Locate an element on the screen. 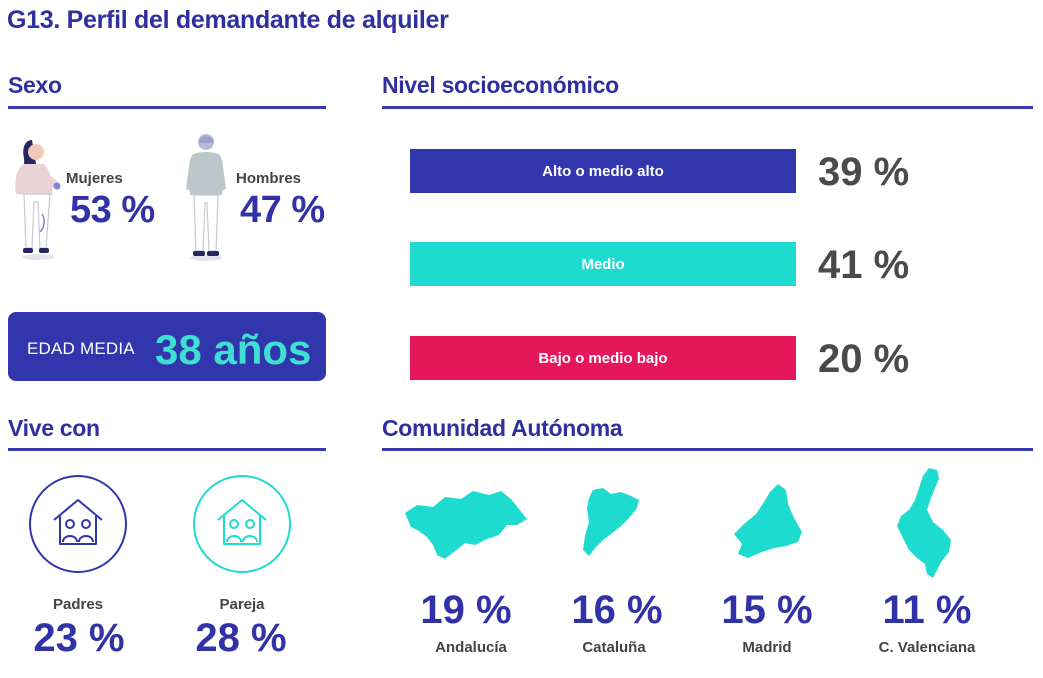  nivel-divider is located at coordinates (707, 107).